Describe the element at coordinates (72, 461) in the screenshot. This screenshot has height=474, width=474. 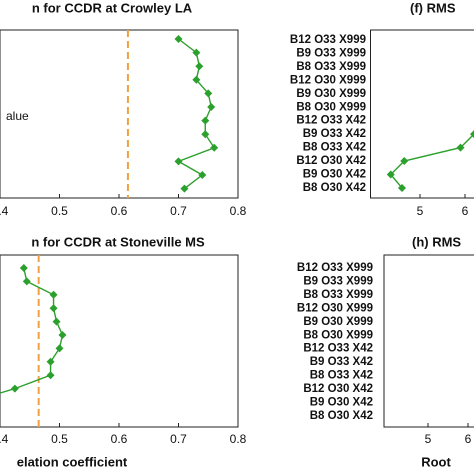
I see `x-axis-label: elation coefficient` at that location.